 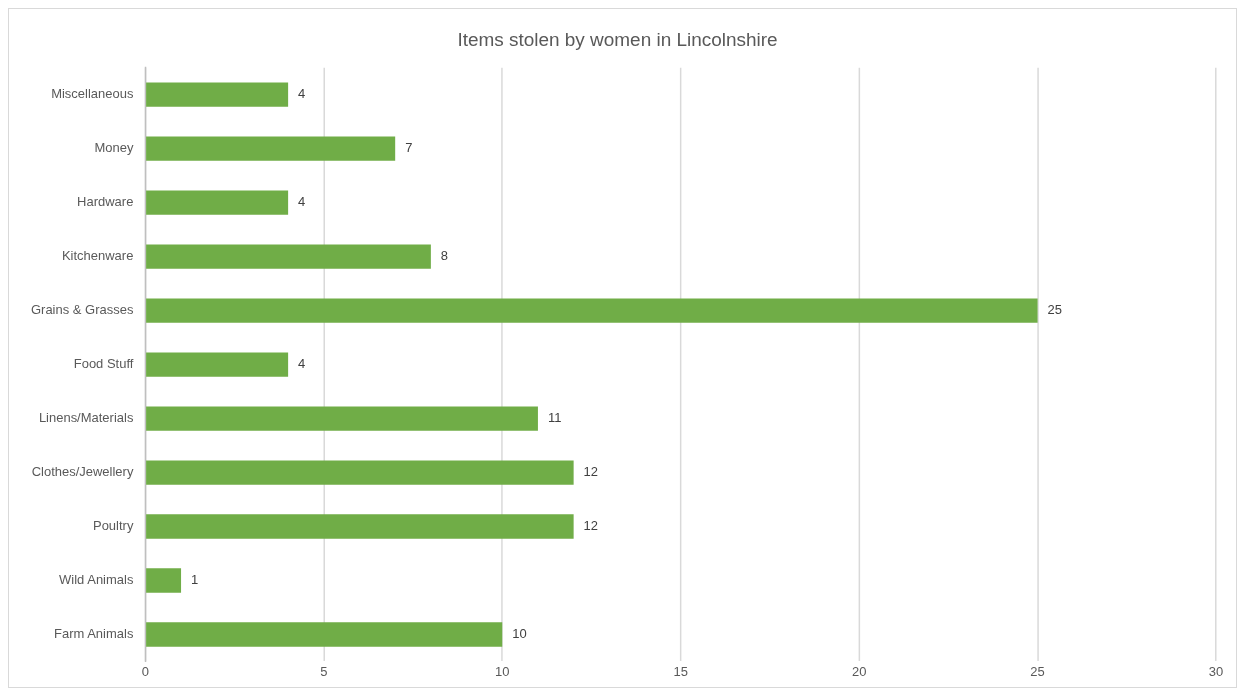 I want to click on x-tick-label: 25, so click(x=1037, y=671).